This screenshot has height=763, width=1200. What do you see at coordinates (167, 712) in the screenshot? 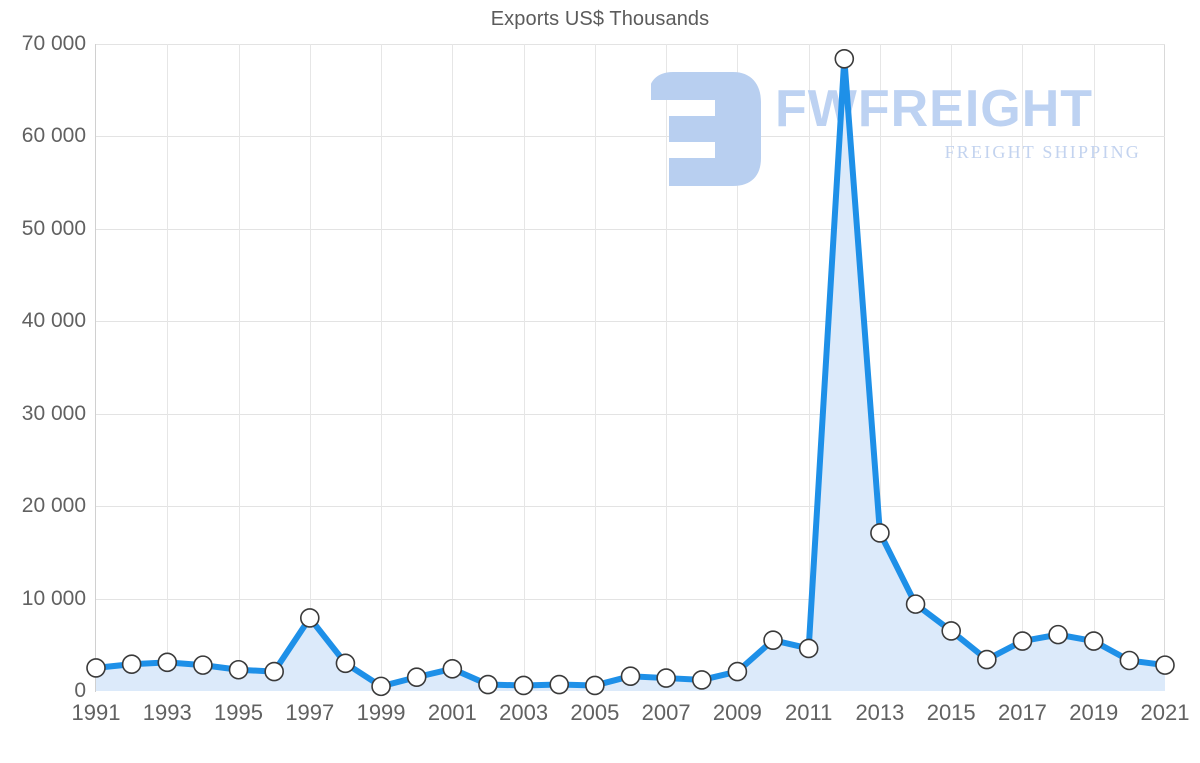
I see `x-tick-label: 1993` at bounding box center [167, 712].